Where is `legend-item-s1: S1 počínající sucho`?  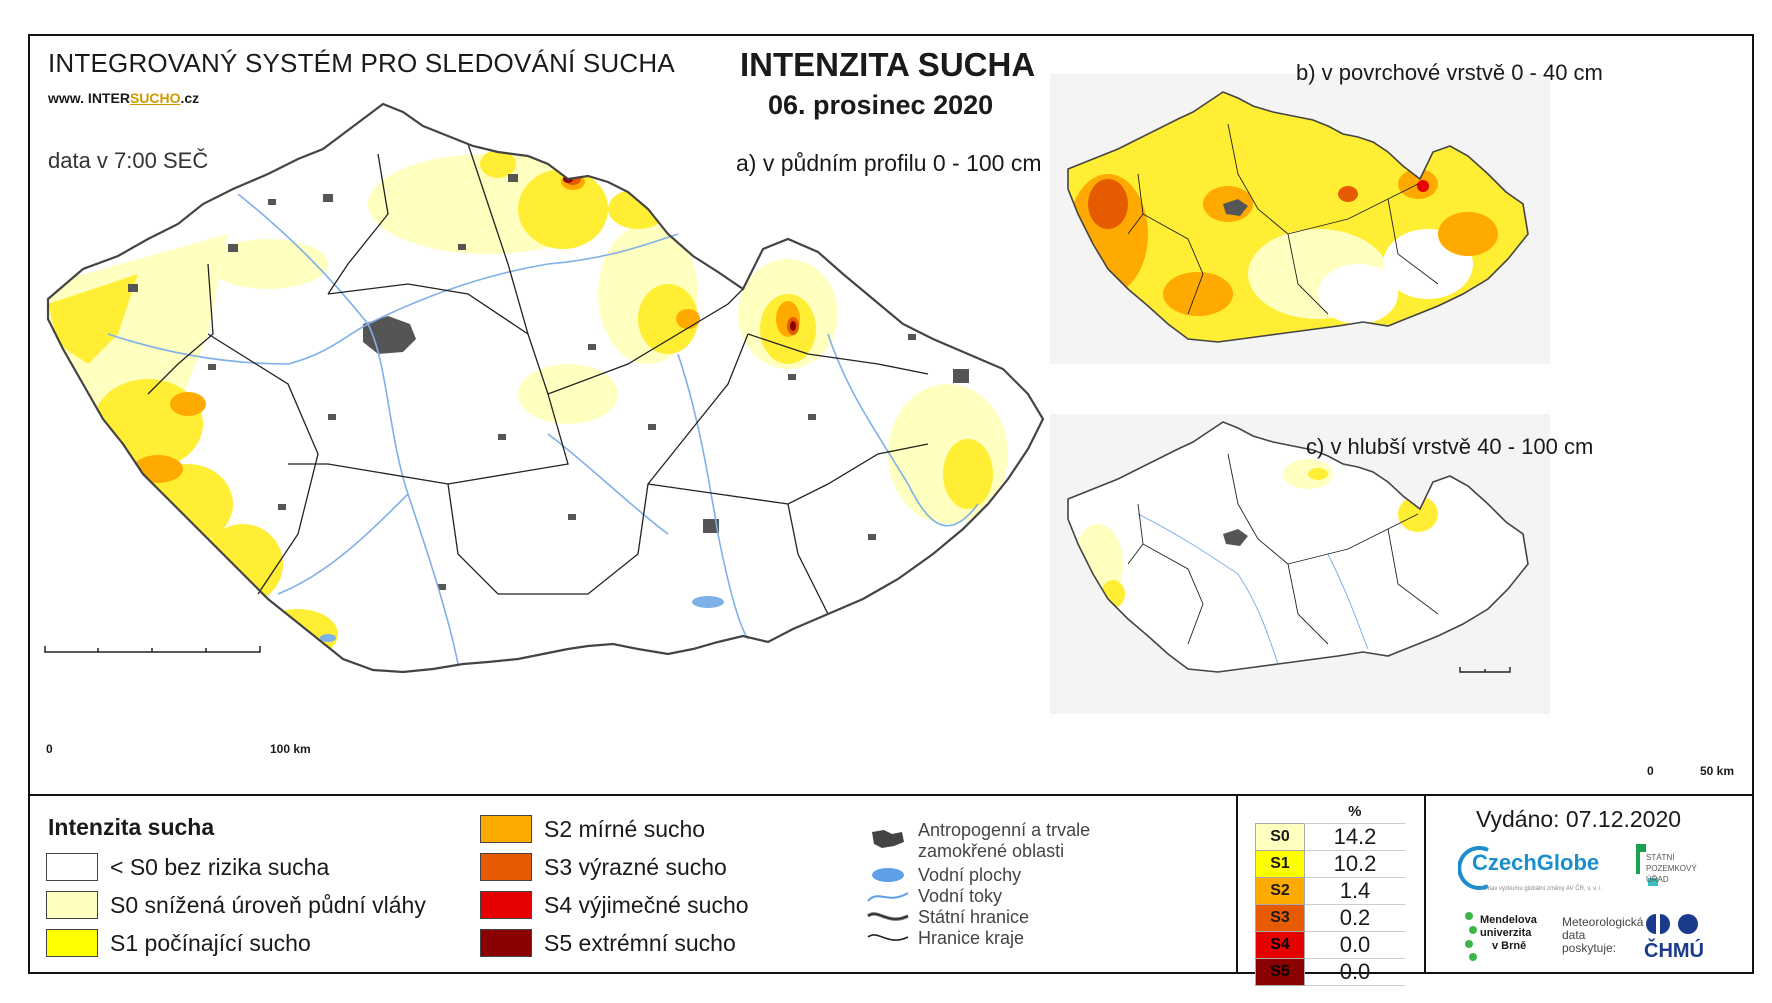 legend-item-s1: S1 počínající sucho is located at coordinates (178, 943).